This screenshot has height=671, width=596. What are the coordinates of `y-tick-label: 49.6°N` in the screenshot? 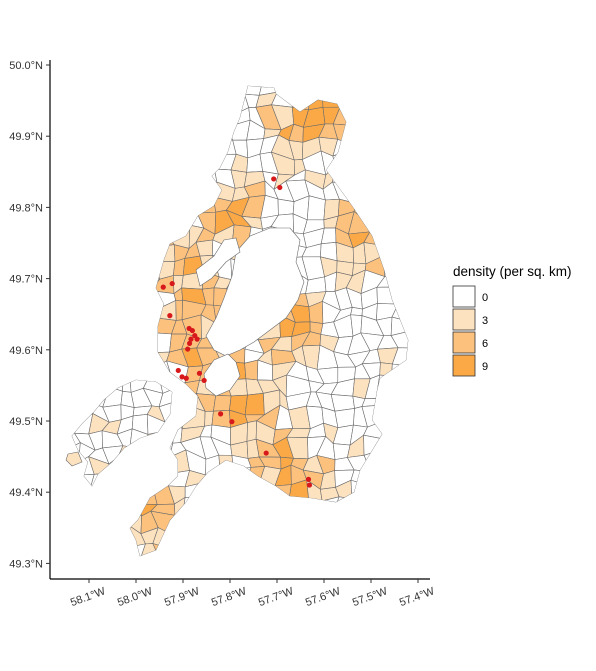 It's located at (26, 351).